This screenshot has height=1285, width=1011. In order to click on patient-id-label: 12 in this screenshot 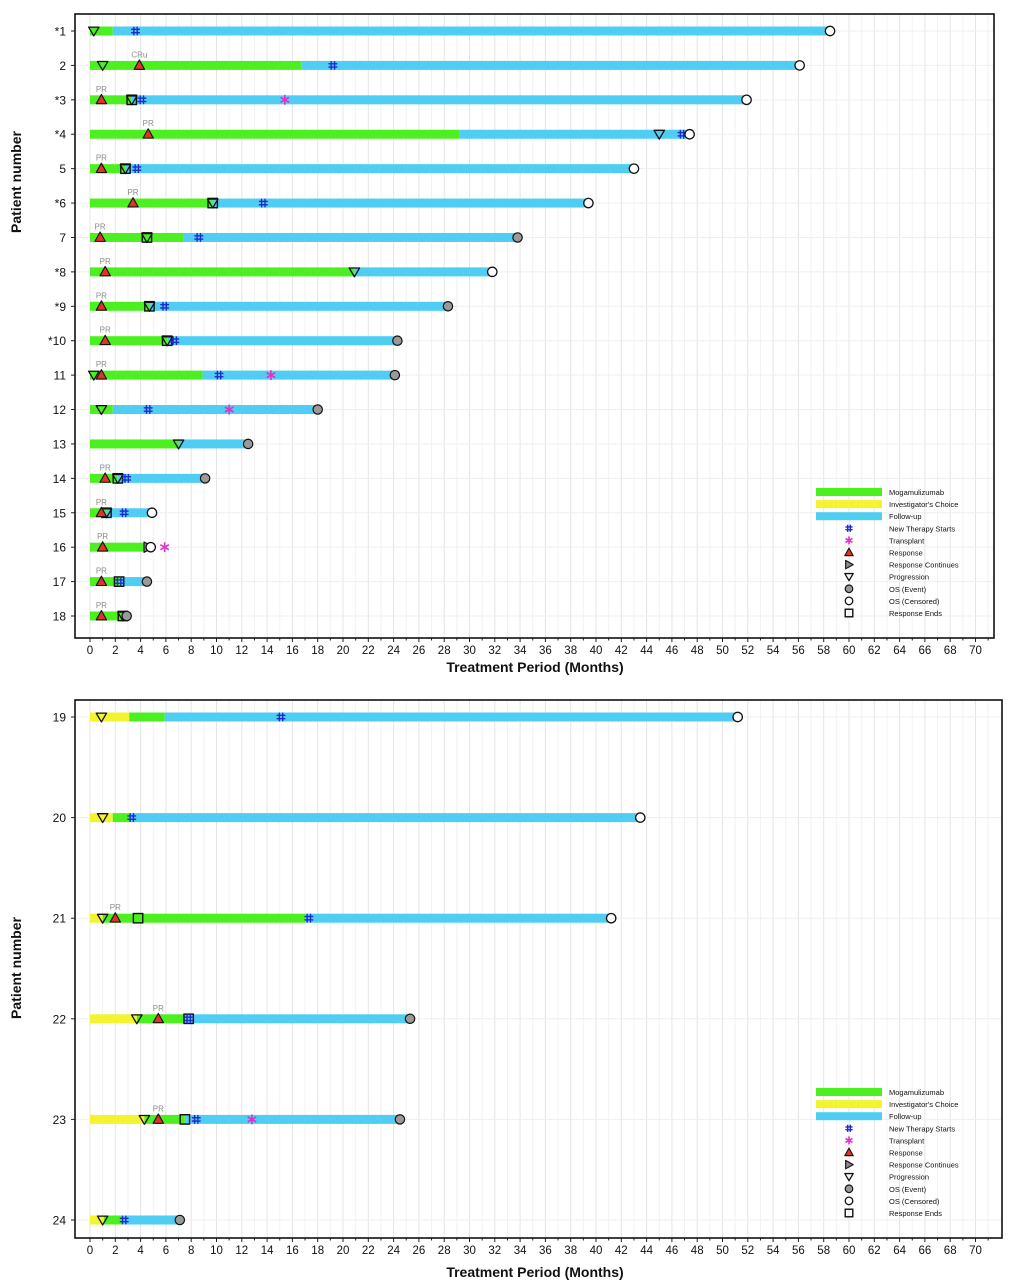, I will do `click(60, 410)`.